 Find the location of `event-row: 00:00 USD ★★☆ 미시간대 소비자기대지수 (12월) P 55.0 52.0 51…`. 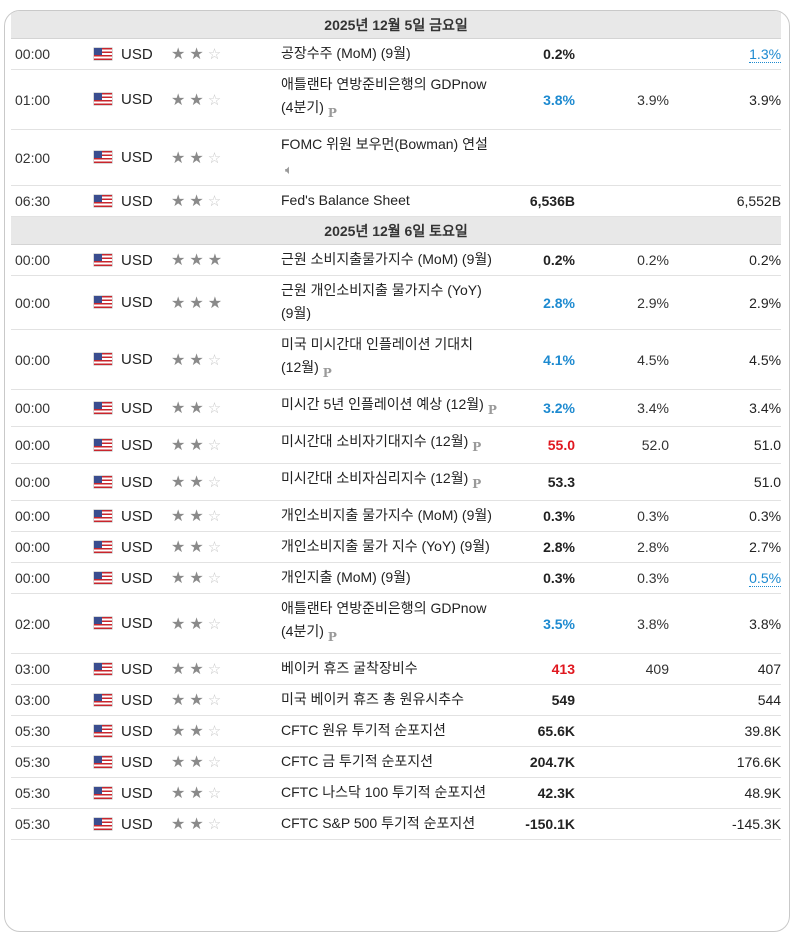

event-row: 00:00 USD ★★☆ 미시간대 소비자기대지수 (12월) P 55.0 52.0 51… is located at coordinates (396, 445).